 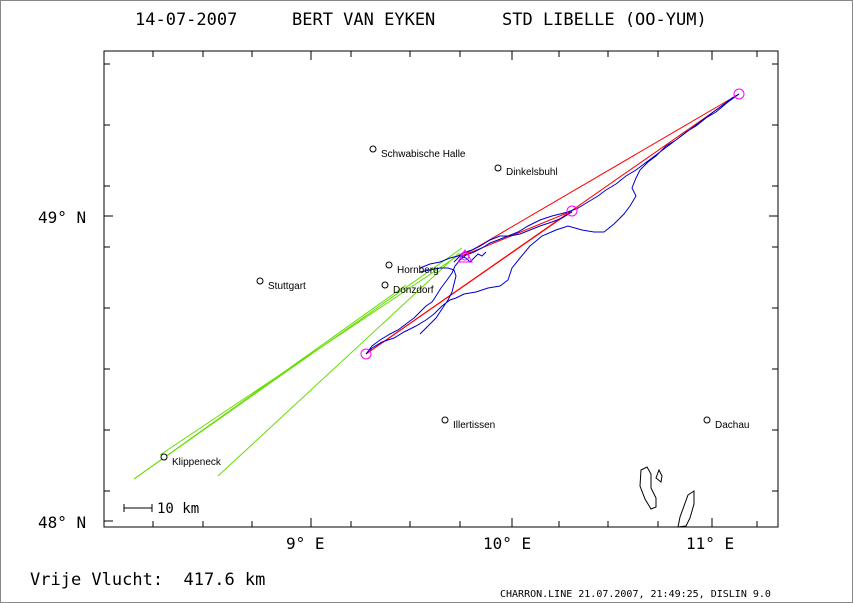 I want to click on lon-label-11: 11° E, so click(x=710, y=543).